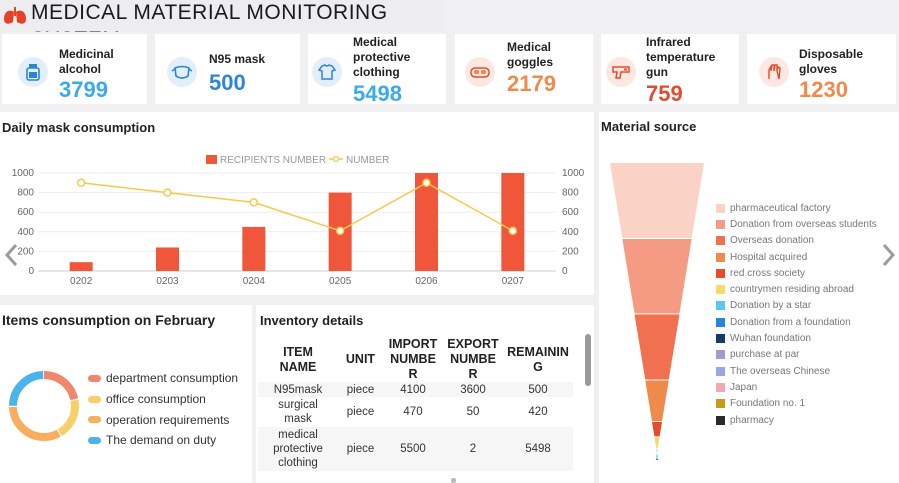  I want to click on stat-label: Medicinal alcohol, so click(86, 61).